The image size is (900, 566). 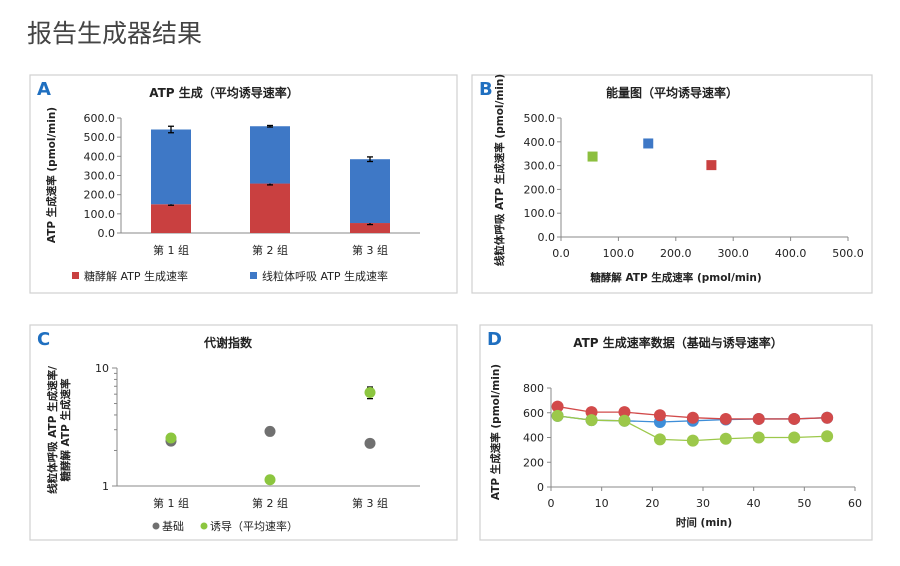 What do you see at coordinates (100, 118) in the screenshot?
I see `y-tick-label: 600.0` at bounding box center [100, 118].